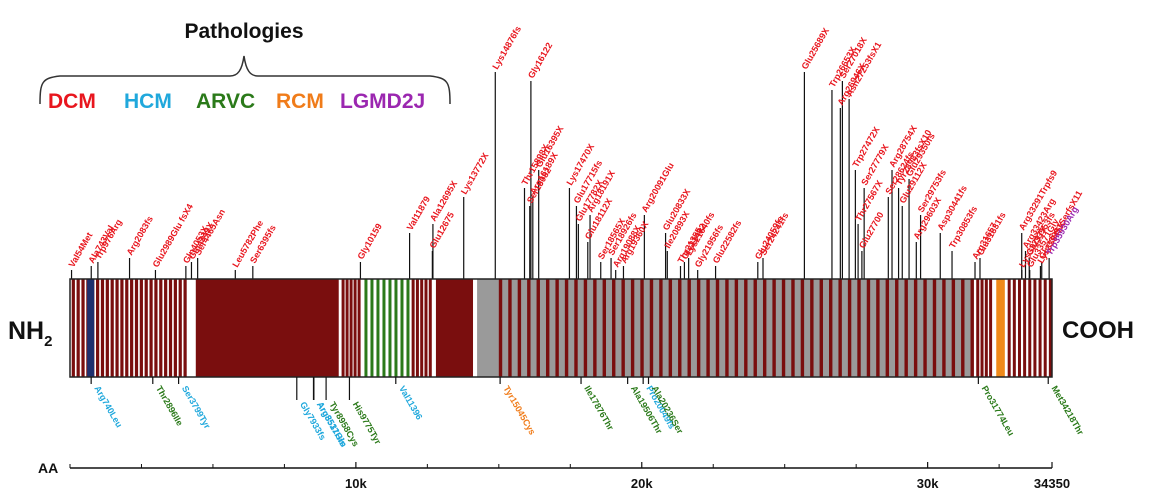 The width and height of the screenshot is (1151, 498). What do you see at coordinates (91, 328) in the screenshot?
I see `domain-blue-marker` at bounding box center [91, 328].